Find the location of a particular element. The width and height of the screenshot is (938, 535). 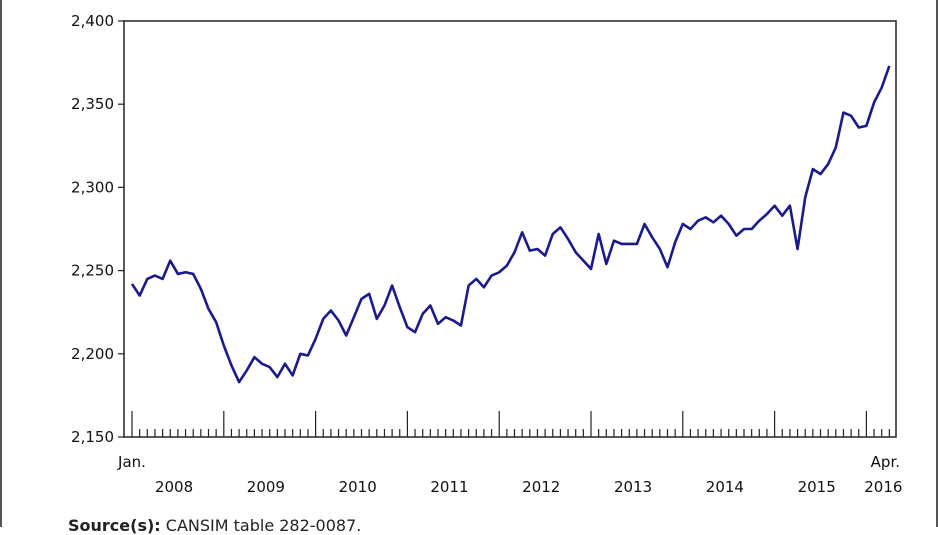

source-text: CANSIM table 282-0087. is located at coordinates (263, 525).